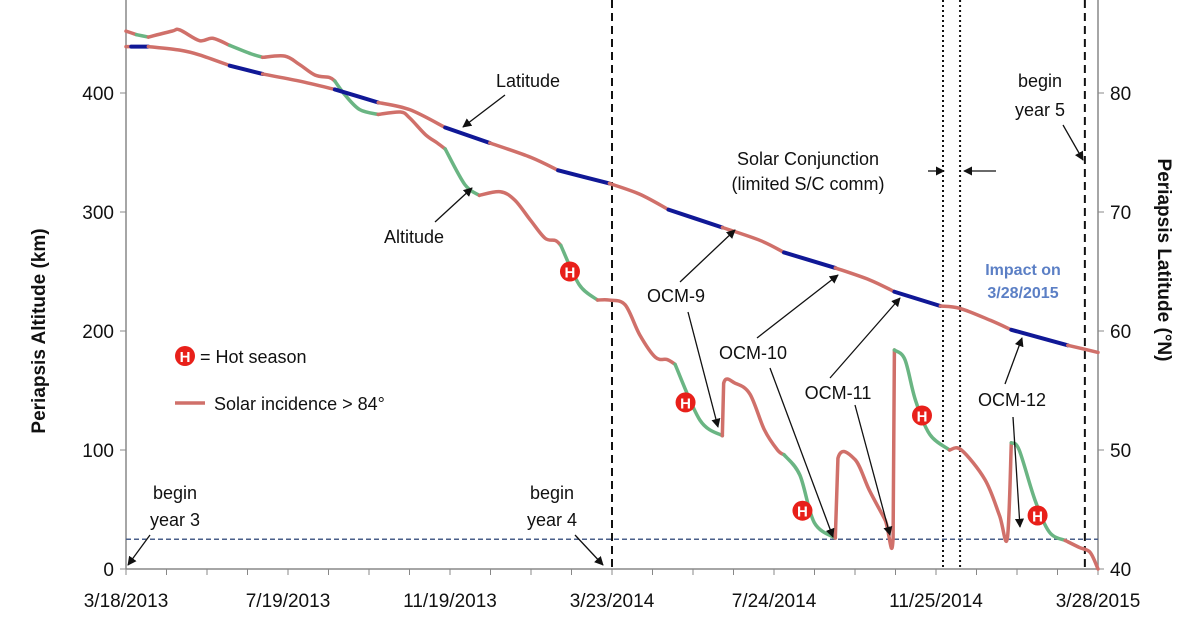 This screenshot has width=1200, height=635. Describe the element at coordinates (676, 296) in the screenshot. I see `label-ocm9: OCM-9` at that location.